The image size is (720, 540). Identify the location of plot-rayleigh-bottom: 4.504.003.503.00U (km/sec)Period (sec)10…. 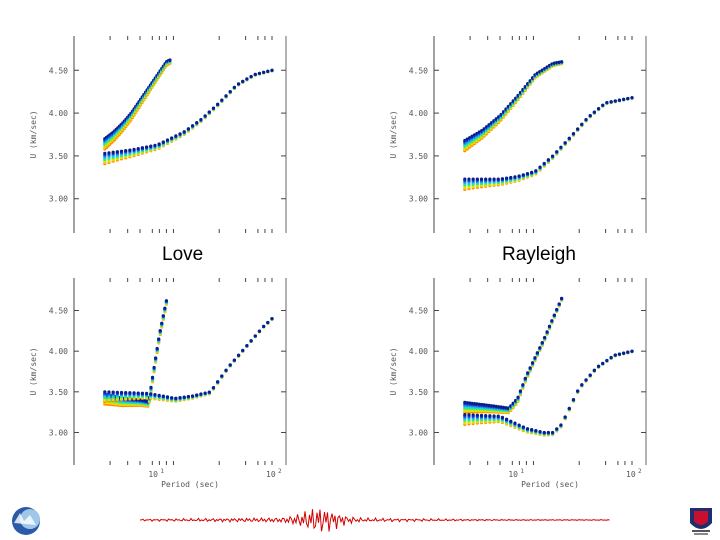
(518, 383).